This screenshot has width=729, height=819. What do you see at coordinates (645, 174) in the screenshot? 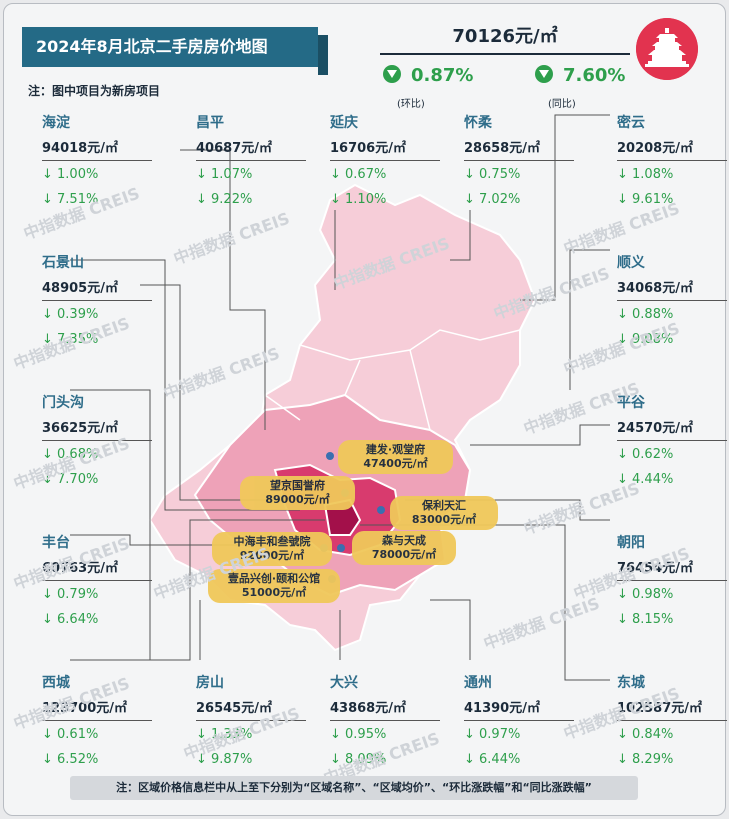
I see `district-mom: ↓ 1.08%` at bounding box center [645, 174].